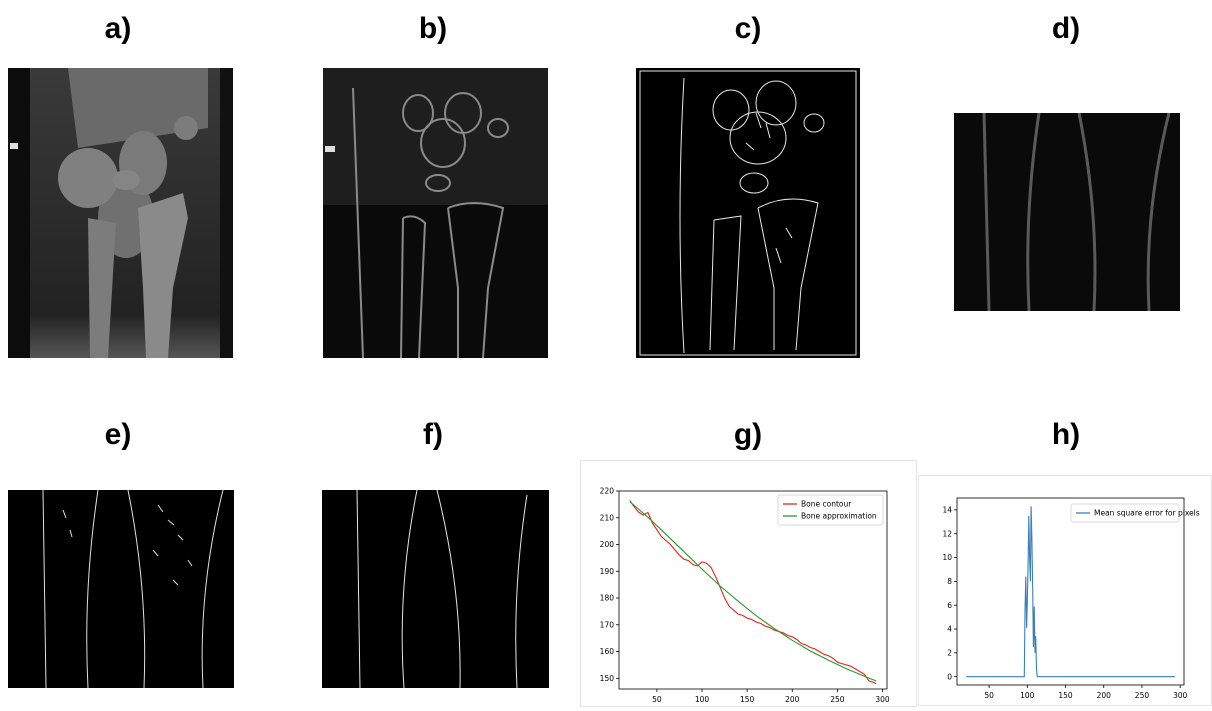  What do you see at coordinates (607, 491) in the screenshot?
I see `y-tick-label: 220` at bounding box center [607, 491].